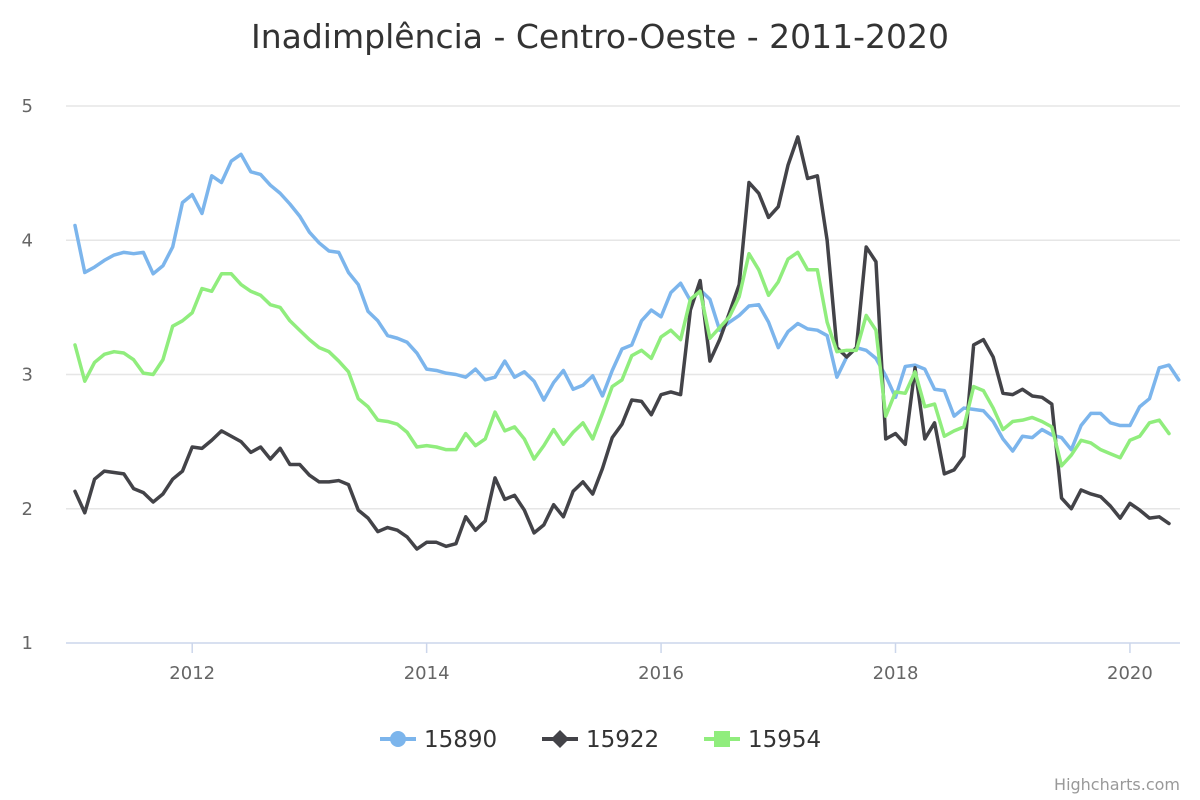 The image size is (1200, 800). I want to click on x-axis: 2012 2014 2016 2018 2020, so click(623, 663).